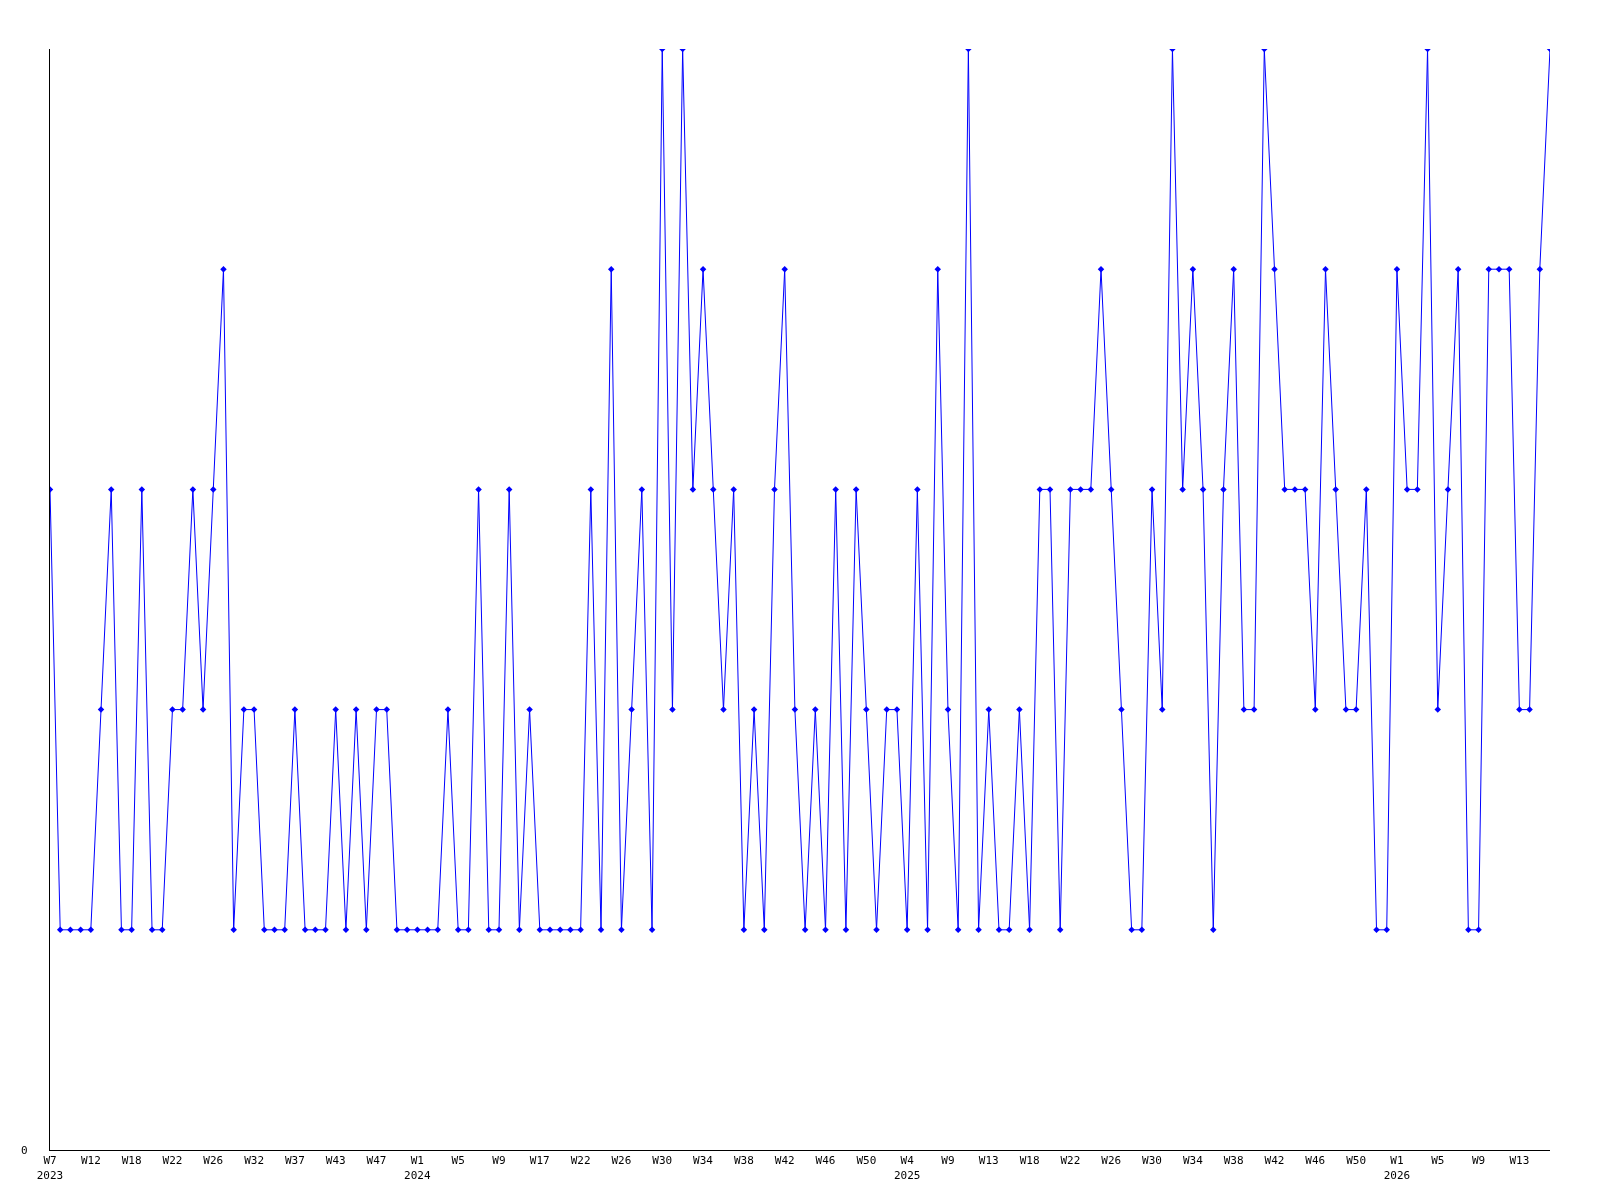 The height and width of the screenshot is (1200, 1600). Describe the element at coordinates (254, 1161) in the screenshot. I see `x-tick-label: W32` at that location.